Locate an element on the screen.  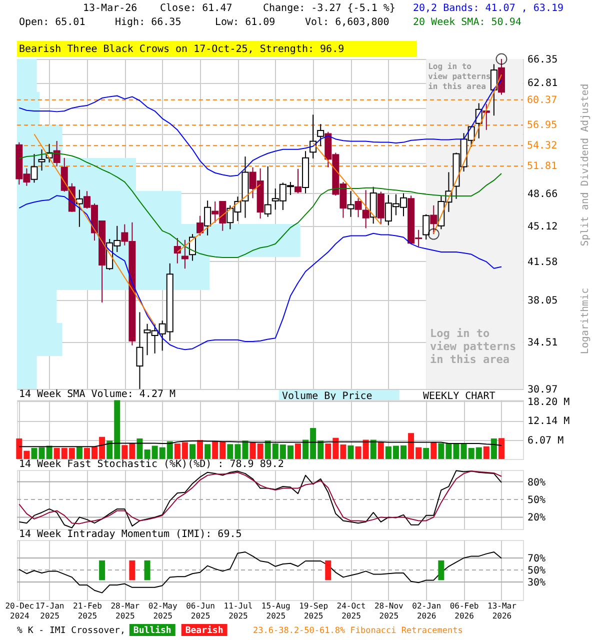
y-tick-label: 18.20 M is located at coordinates (549, 402).